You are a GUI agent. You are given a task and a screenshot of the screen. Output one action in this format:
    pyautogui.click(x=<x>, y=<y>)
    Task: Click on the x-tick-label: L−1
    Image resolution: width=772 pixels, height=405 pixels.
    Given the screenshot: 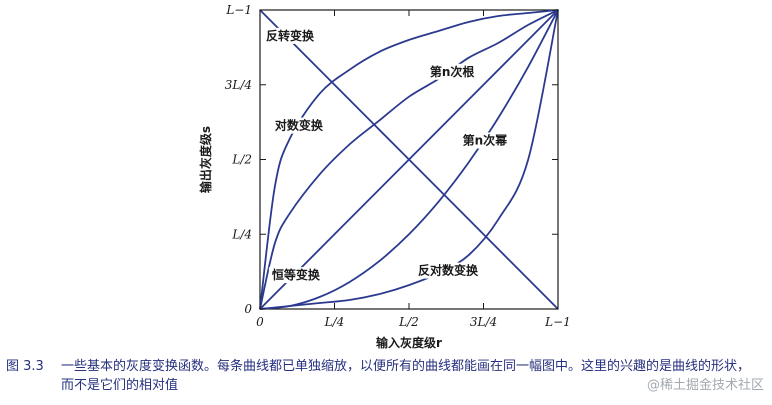 What is the action you would take?
    pyautogui.click(x=557, y=322)
    